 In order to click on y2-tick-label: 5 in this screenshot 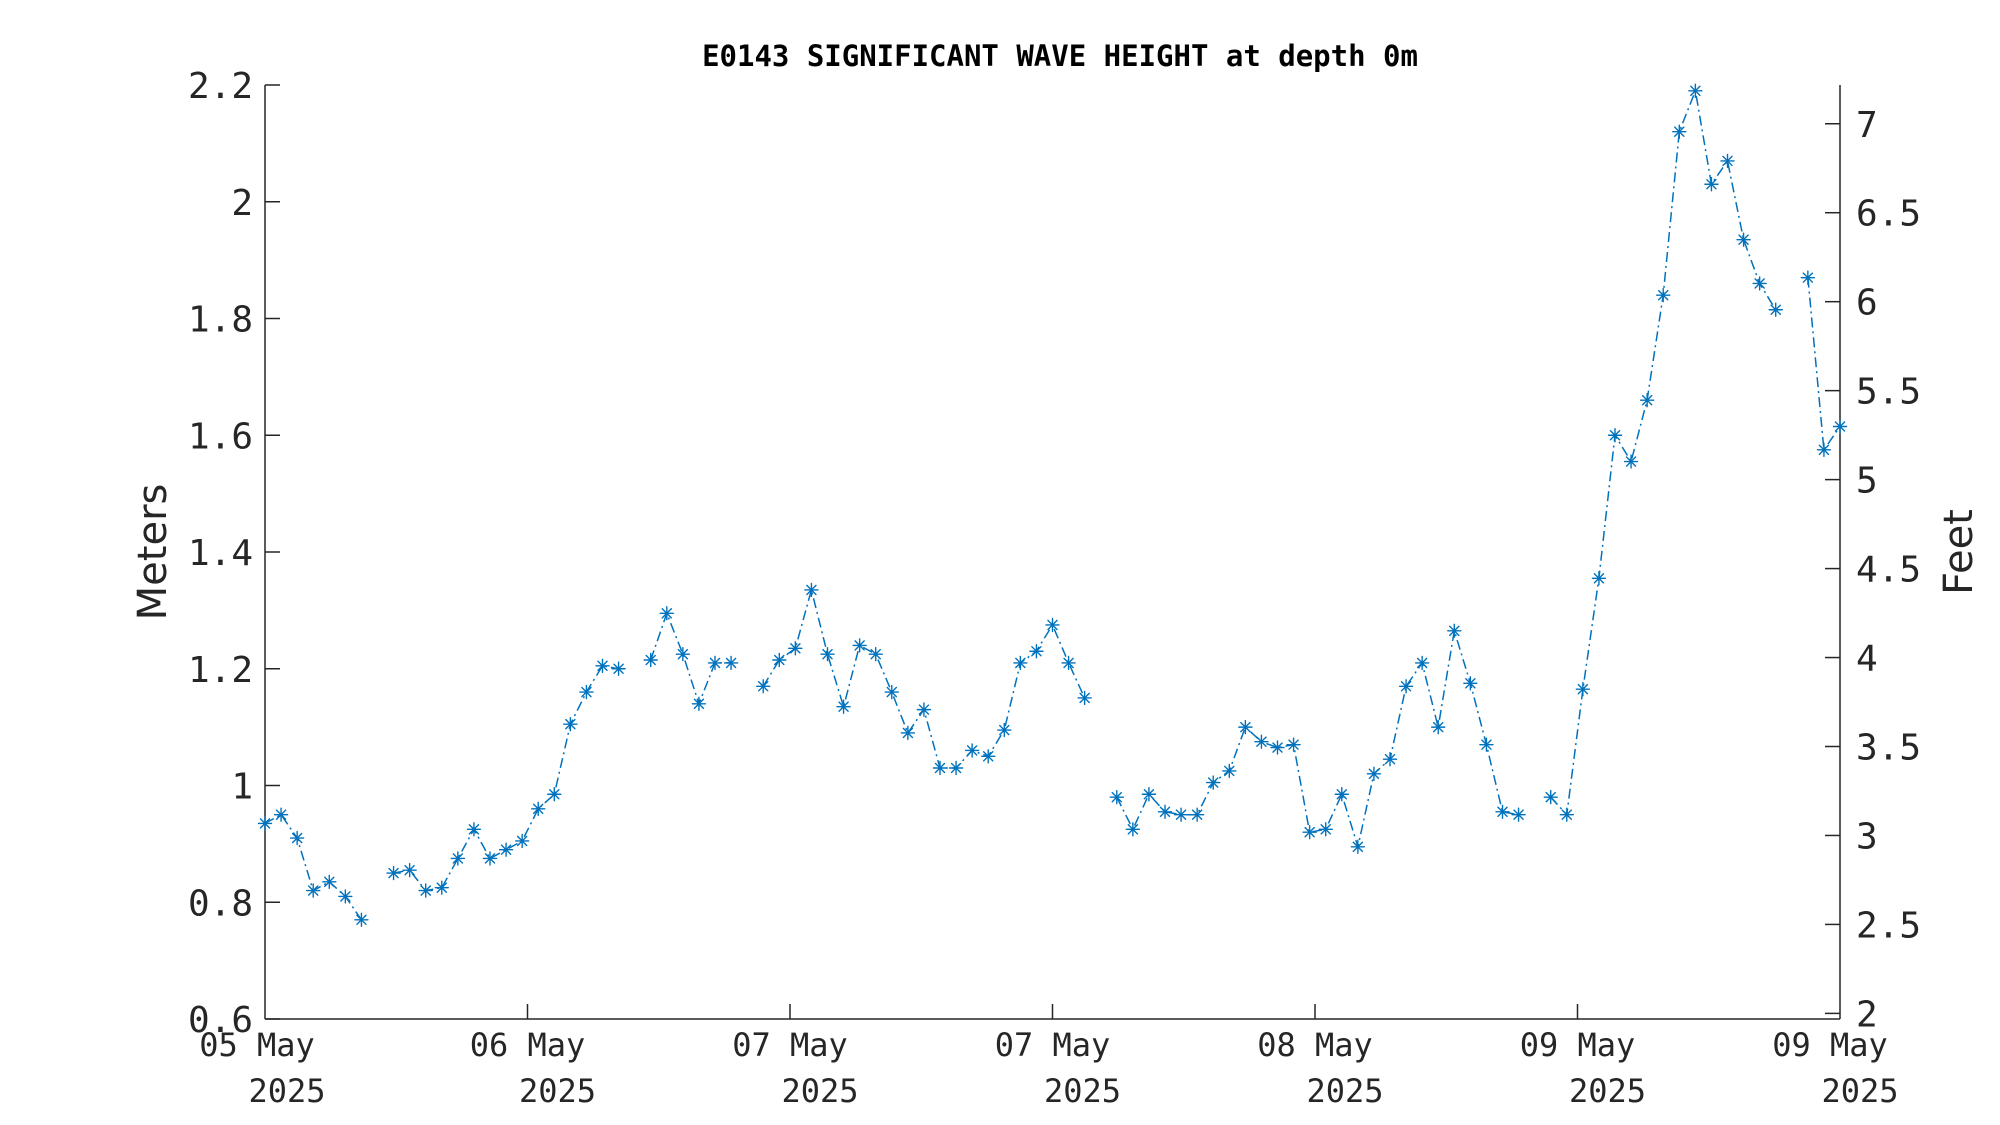, I will do `click(1867, 481)`.